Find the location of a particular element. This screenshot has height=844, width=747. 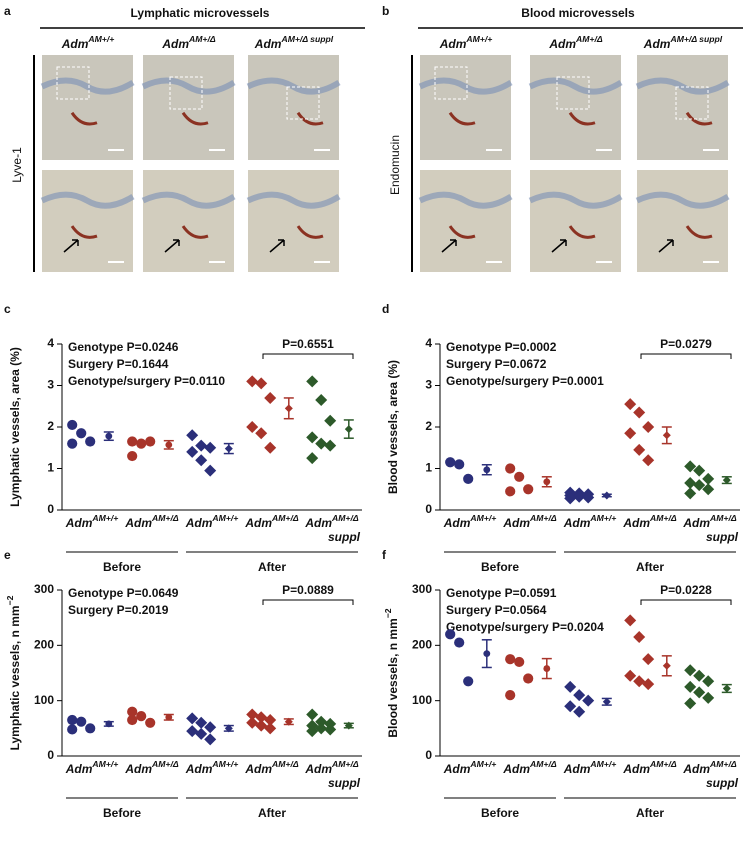

stats-line: Genotype P=0.0649 is located at coordinates (123, 593).